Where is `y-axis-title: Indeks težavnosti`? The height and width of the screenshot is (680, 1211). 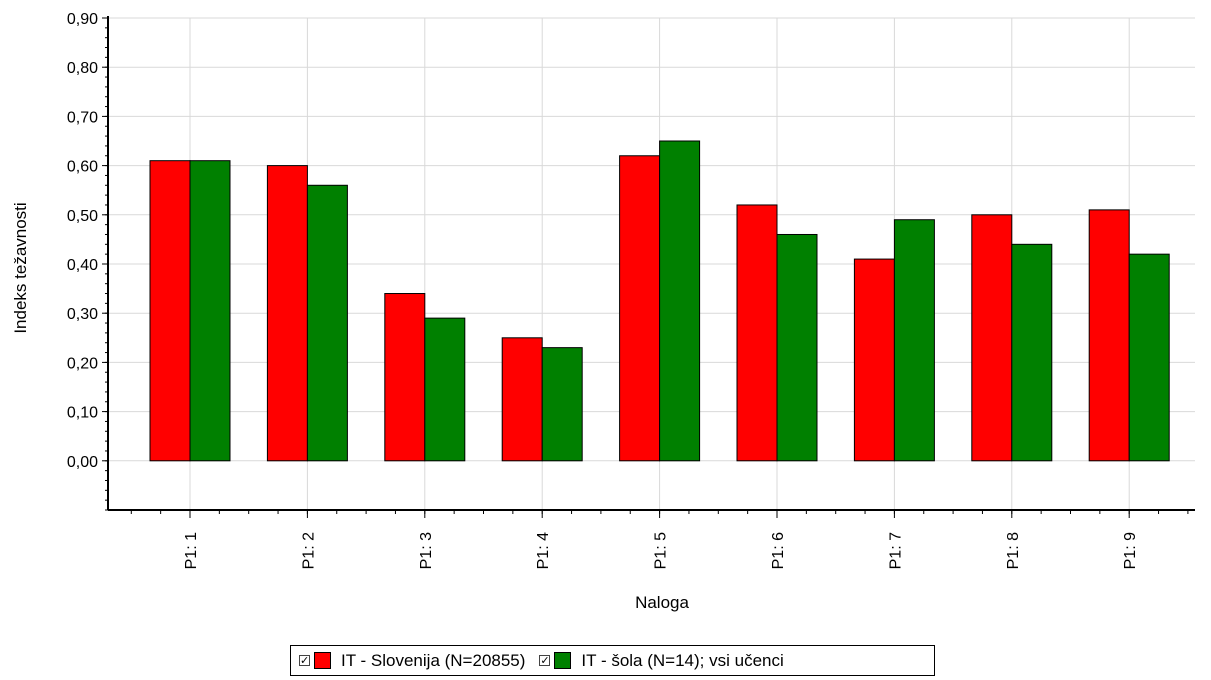 y-axis-title: Indeks težavnosti is located at coordinates (20, 267).